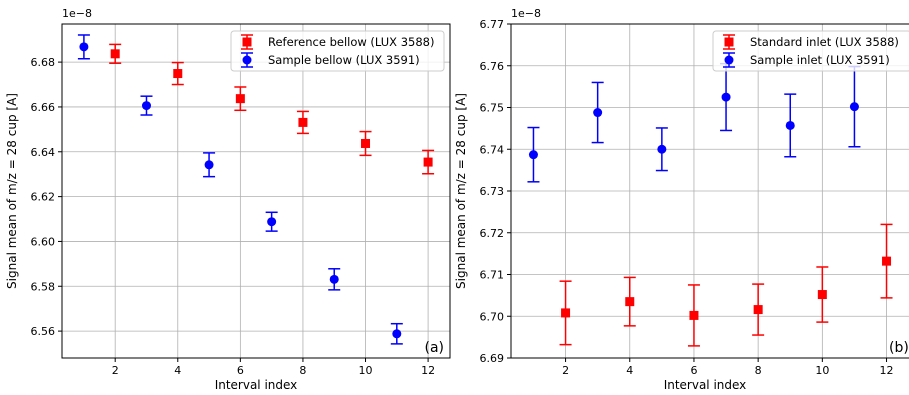 The height and width of the screenshot is (395, 909). I want to click on y-tick-label: 6.68, so click(43, 62).